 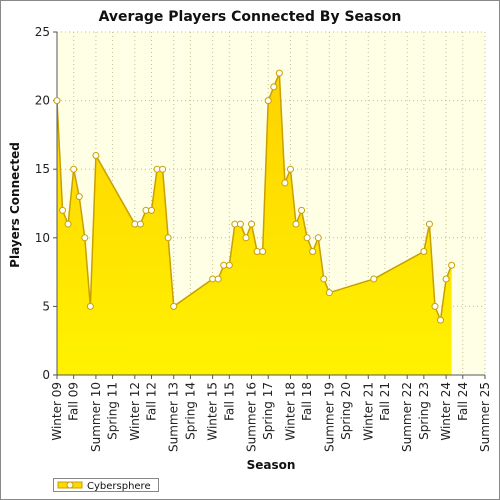 I want to click on x-tick-label: Winter 21, so click(x=368, y=411).